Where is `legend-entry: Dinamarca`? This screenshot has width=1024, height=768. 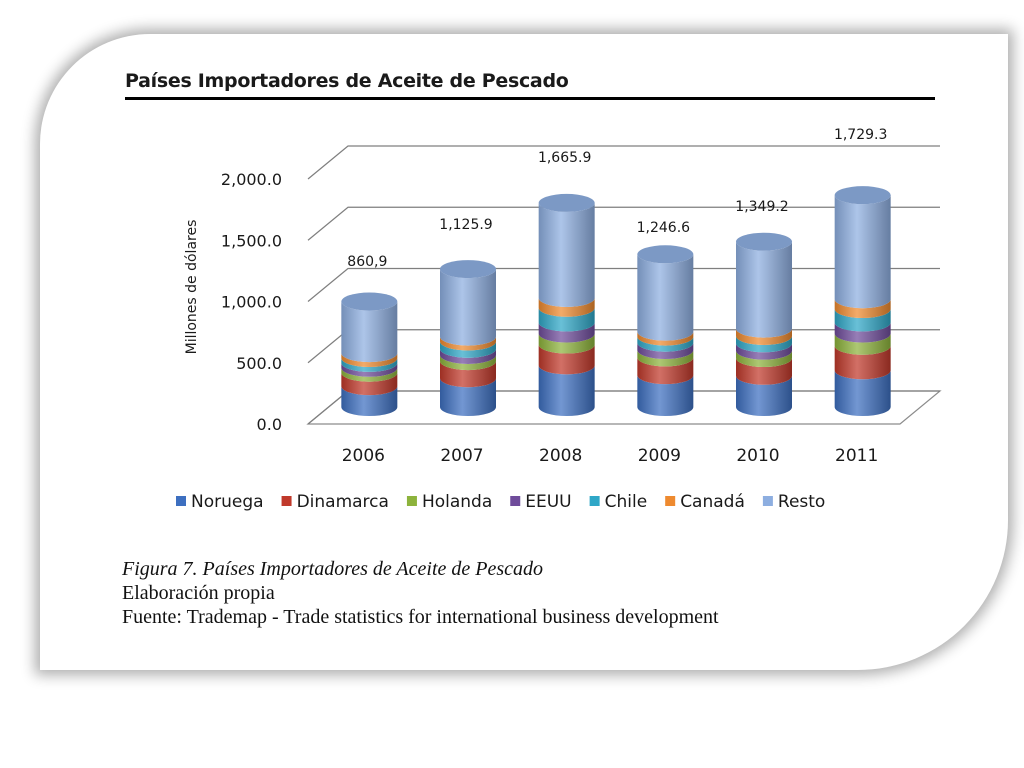
legend-entry: Dinamarca is located at coordinates (335, 502).